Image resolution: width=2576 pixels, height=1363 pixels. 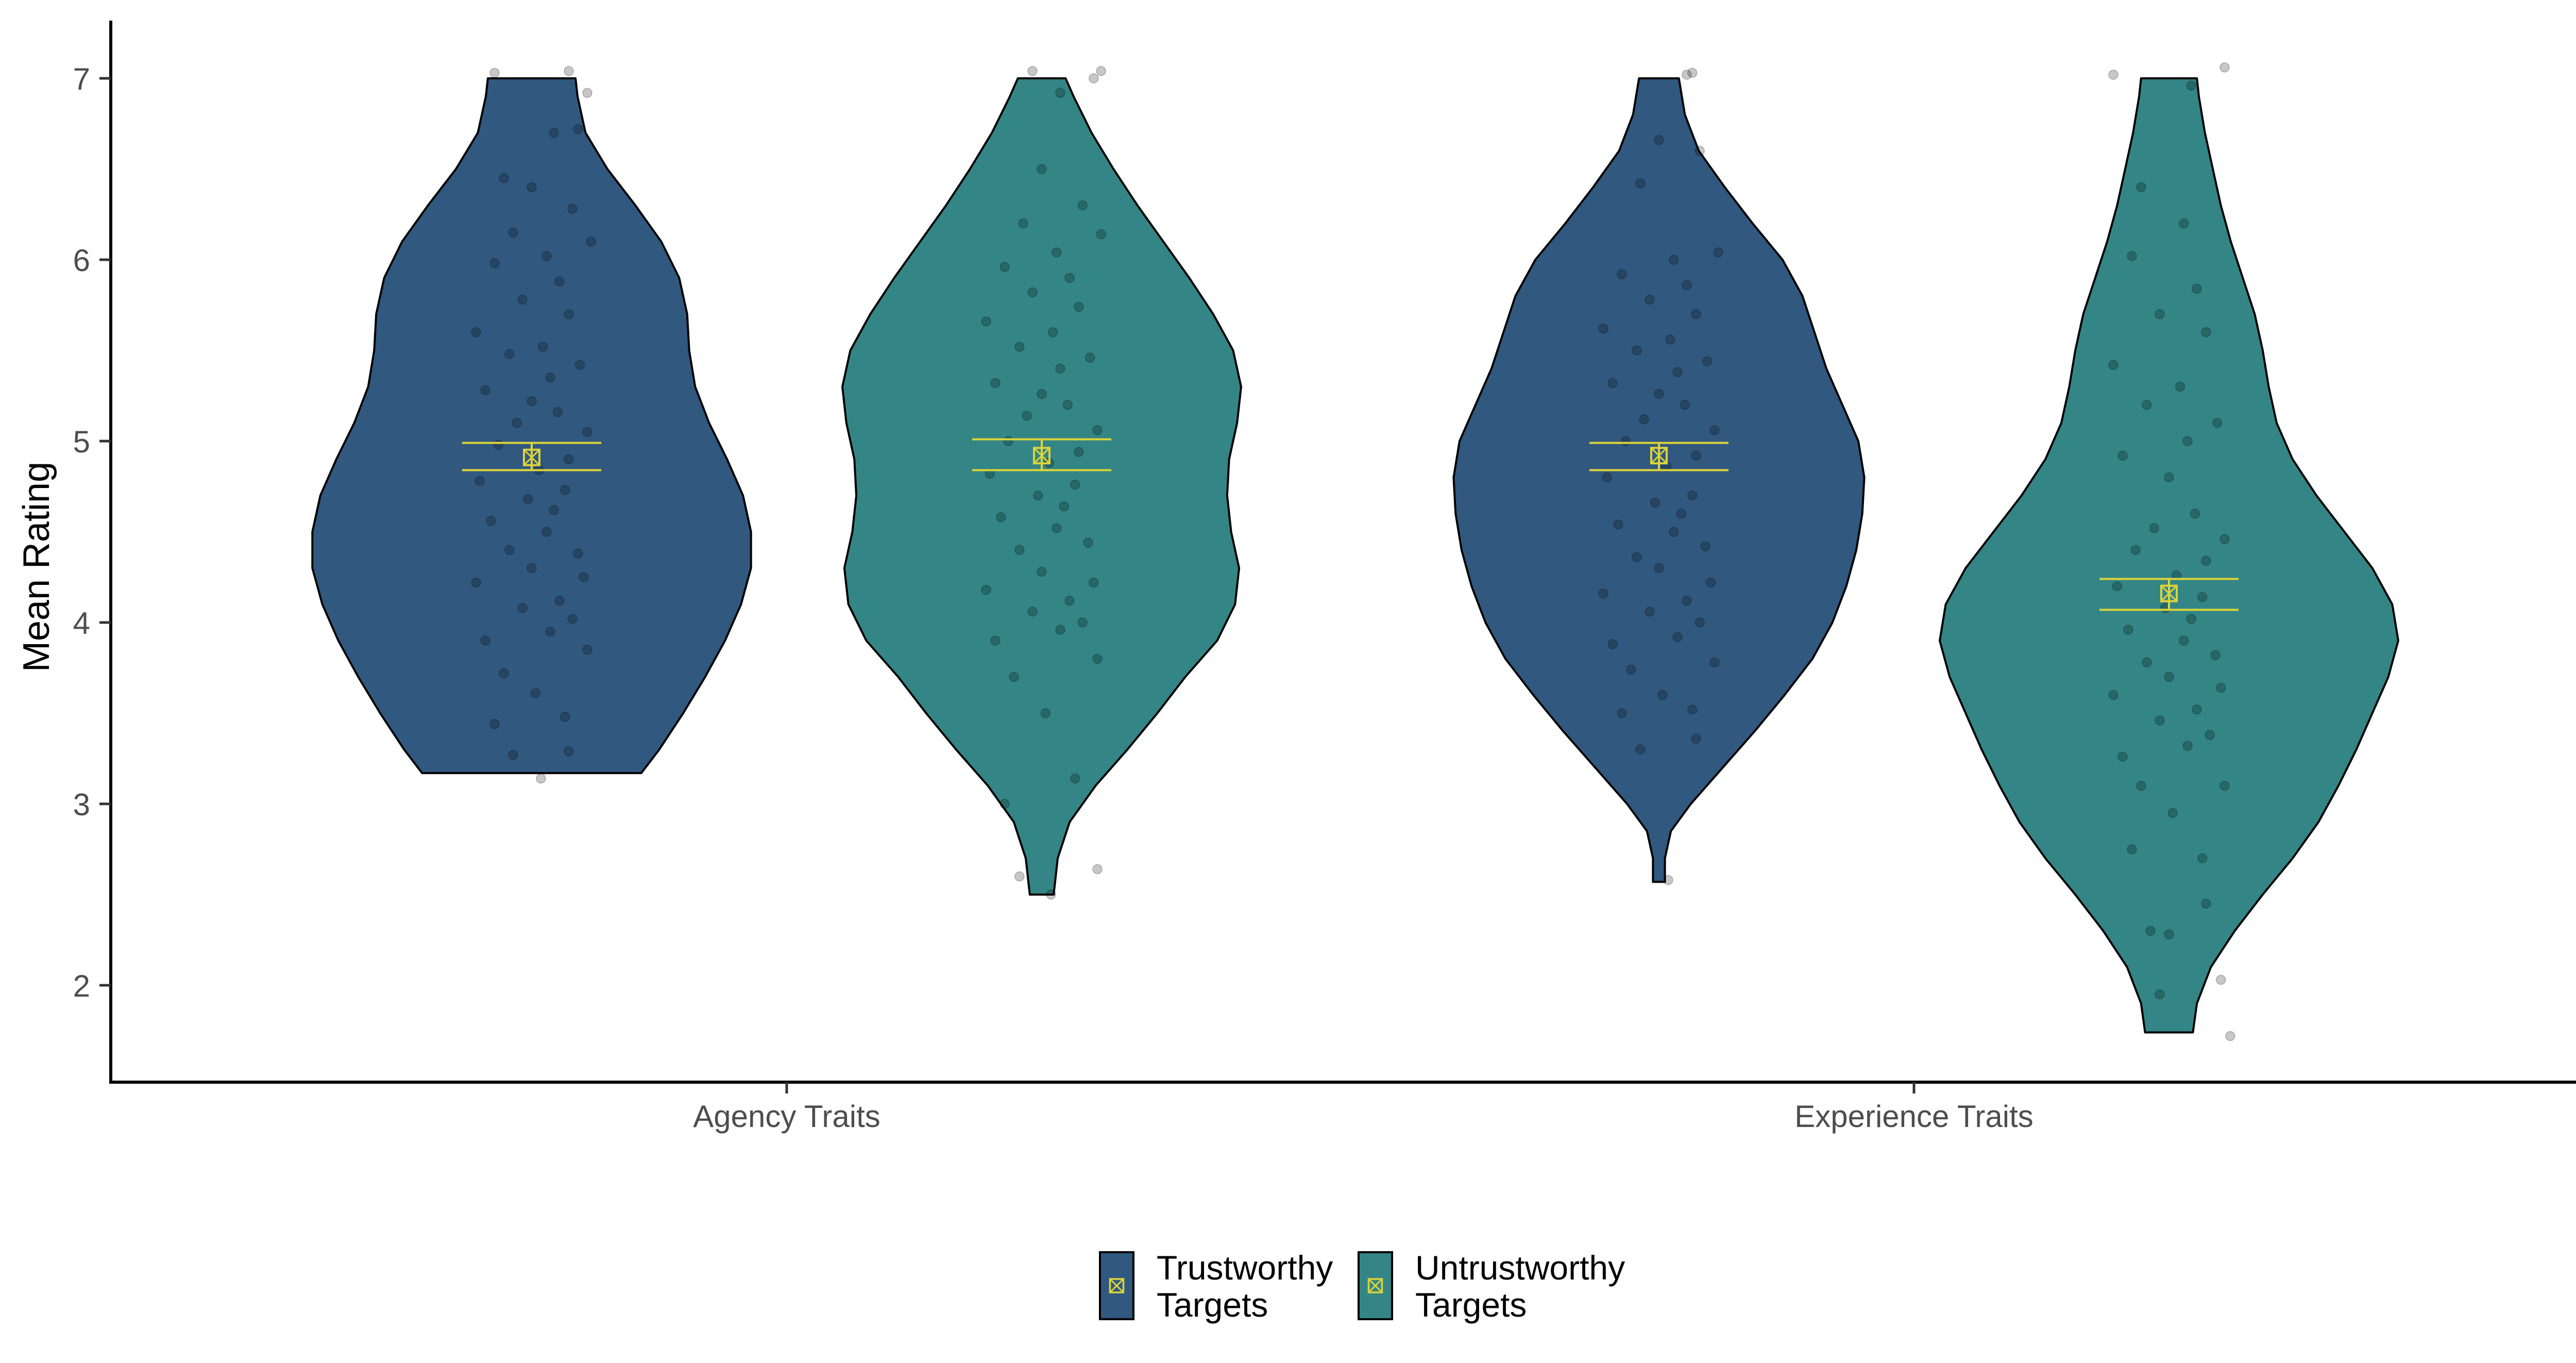 I want to click on y-tick-label: 7, so click(x=81, y=79).